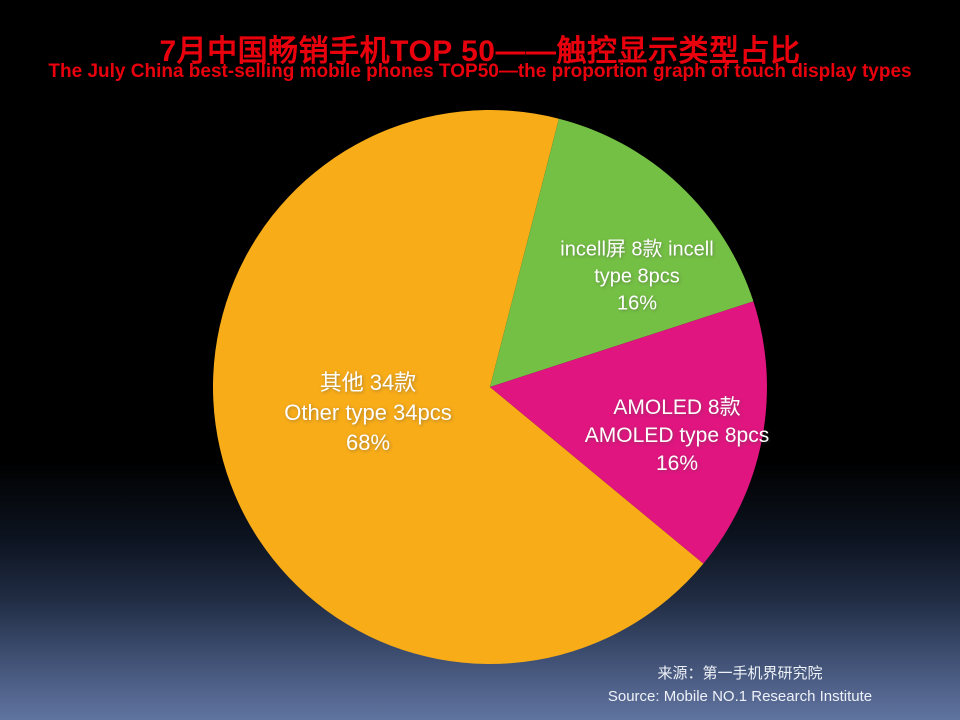 This screenshot has height=720, width=960. I want to click on pie-slice-amoled, so click(628, 432).